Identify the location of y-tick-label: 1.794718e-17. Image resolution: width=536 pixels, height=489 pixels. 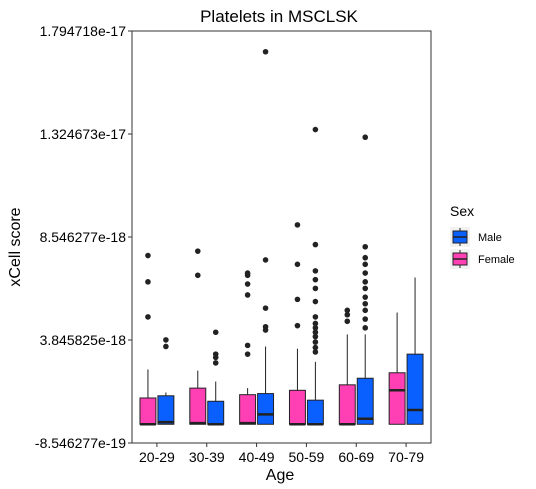
(83, 31).